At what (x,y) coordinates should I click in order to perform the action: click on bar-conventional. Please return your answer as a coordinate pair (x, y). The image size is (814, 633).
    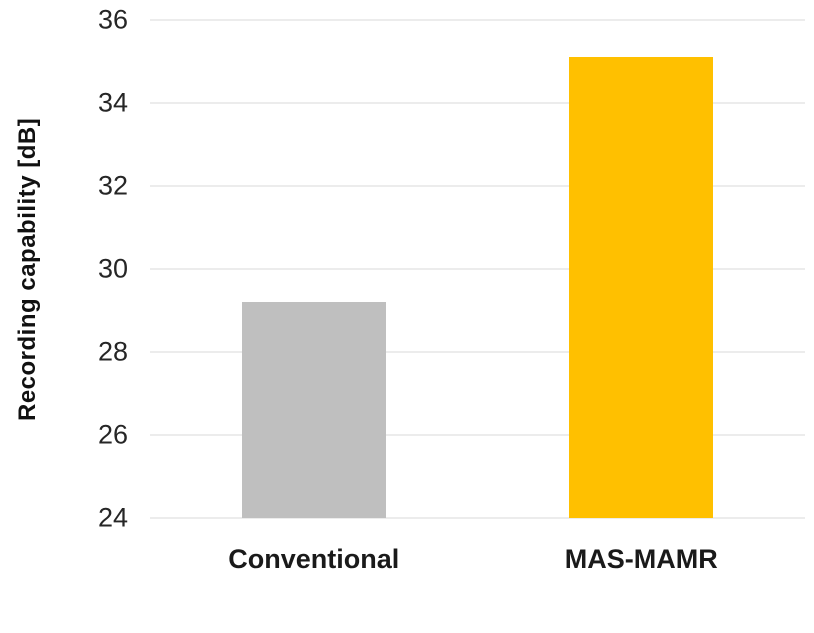
    Looking at the image, I should click on (313, 410).